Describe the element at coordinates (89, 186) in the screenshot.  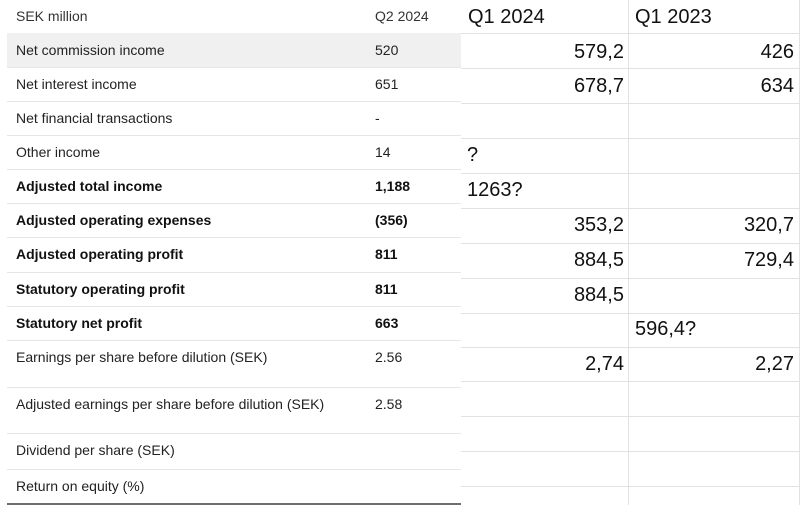
I see `row-label: Adjusted total income` at that location.